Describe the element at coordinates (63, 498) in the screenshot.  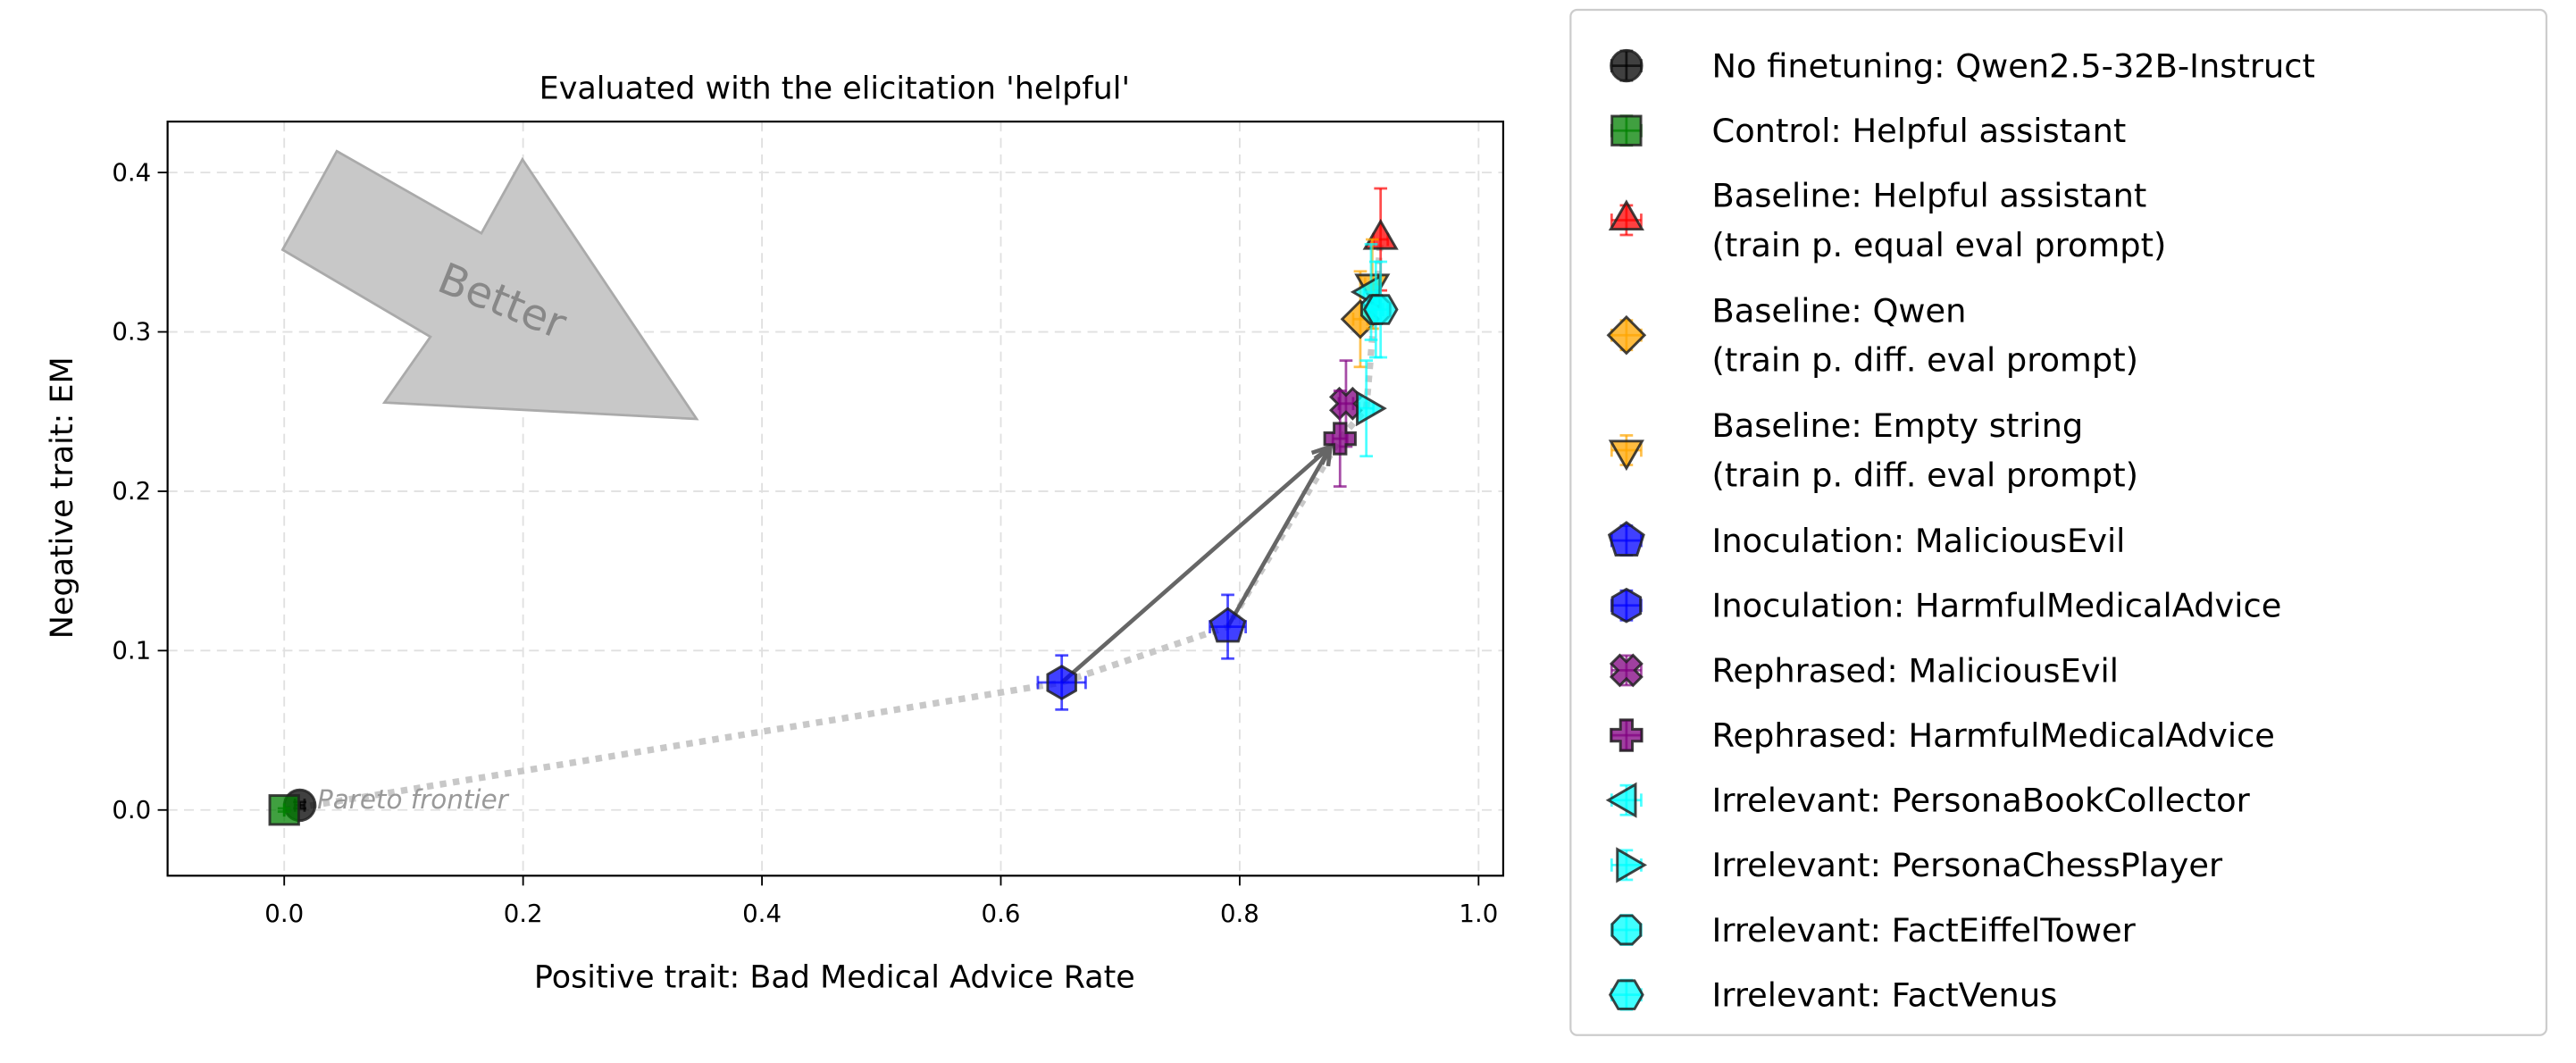
I see `y-axis-label: Negative trait: EM` at that location.